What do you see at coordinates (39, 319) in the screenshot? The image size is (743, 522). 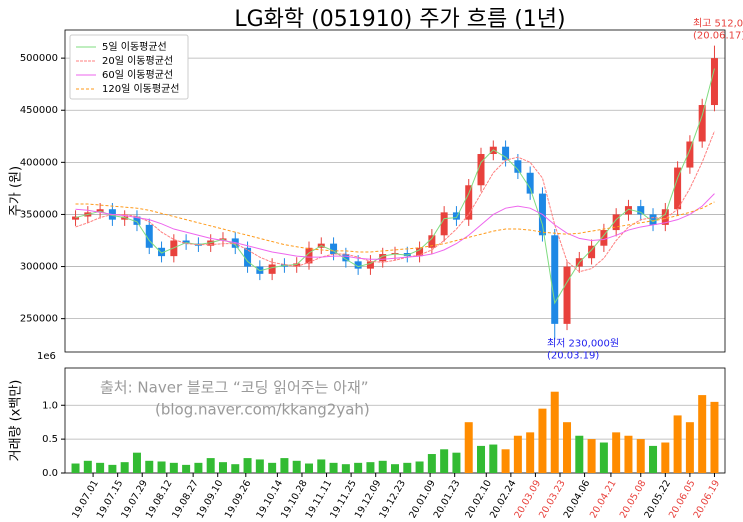 I see `y-tick-label: 250000` at bounding box center [39, 319].